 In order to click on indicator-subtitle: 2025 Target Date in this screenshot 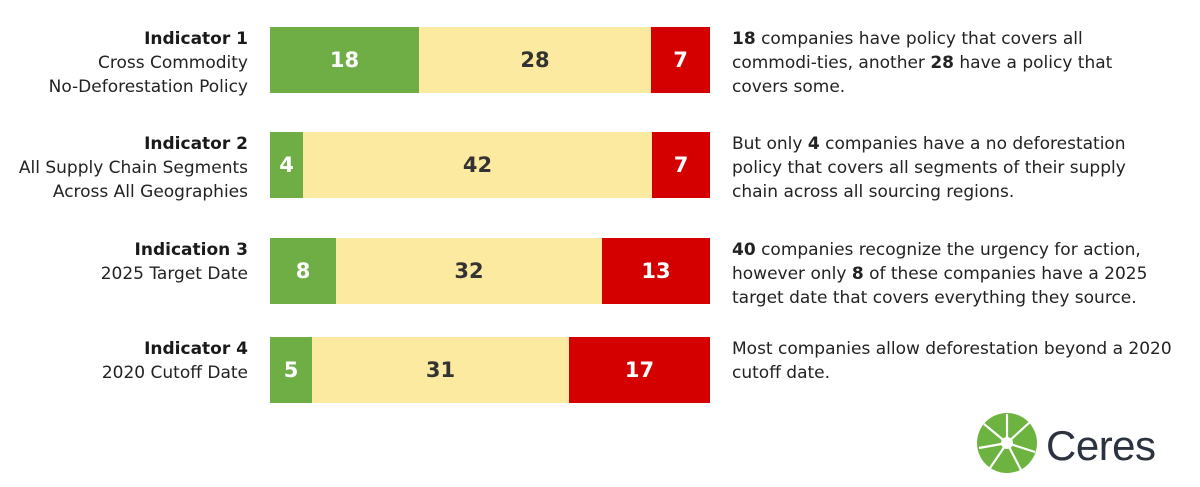, I will do `click(174, 274)`.